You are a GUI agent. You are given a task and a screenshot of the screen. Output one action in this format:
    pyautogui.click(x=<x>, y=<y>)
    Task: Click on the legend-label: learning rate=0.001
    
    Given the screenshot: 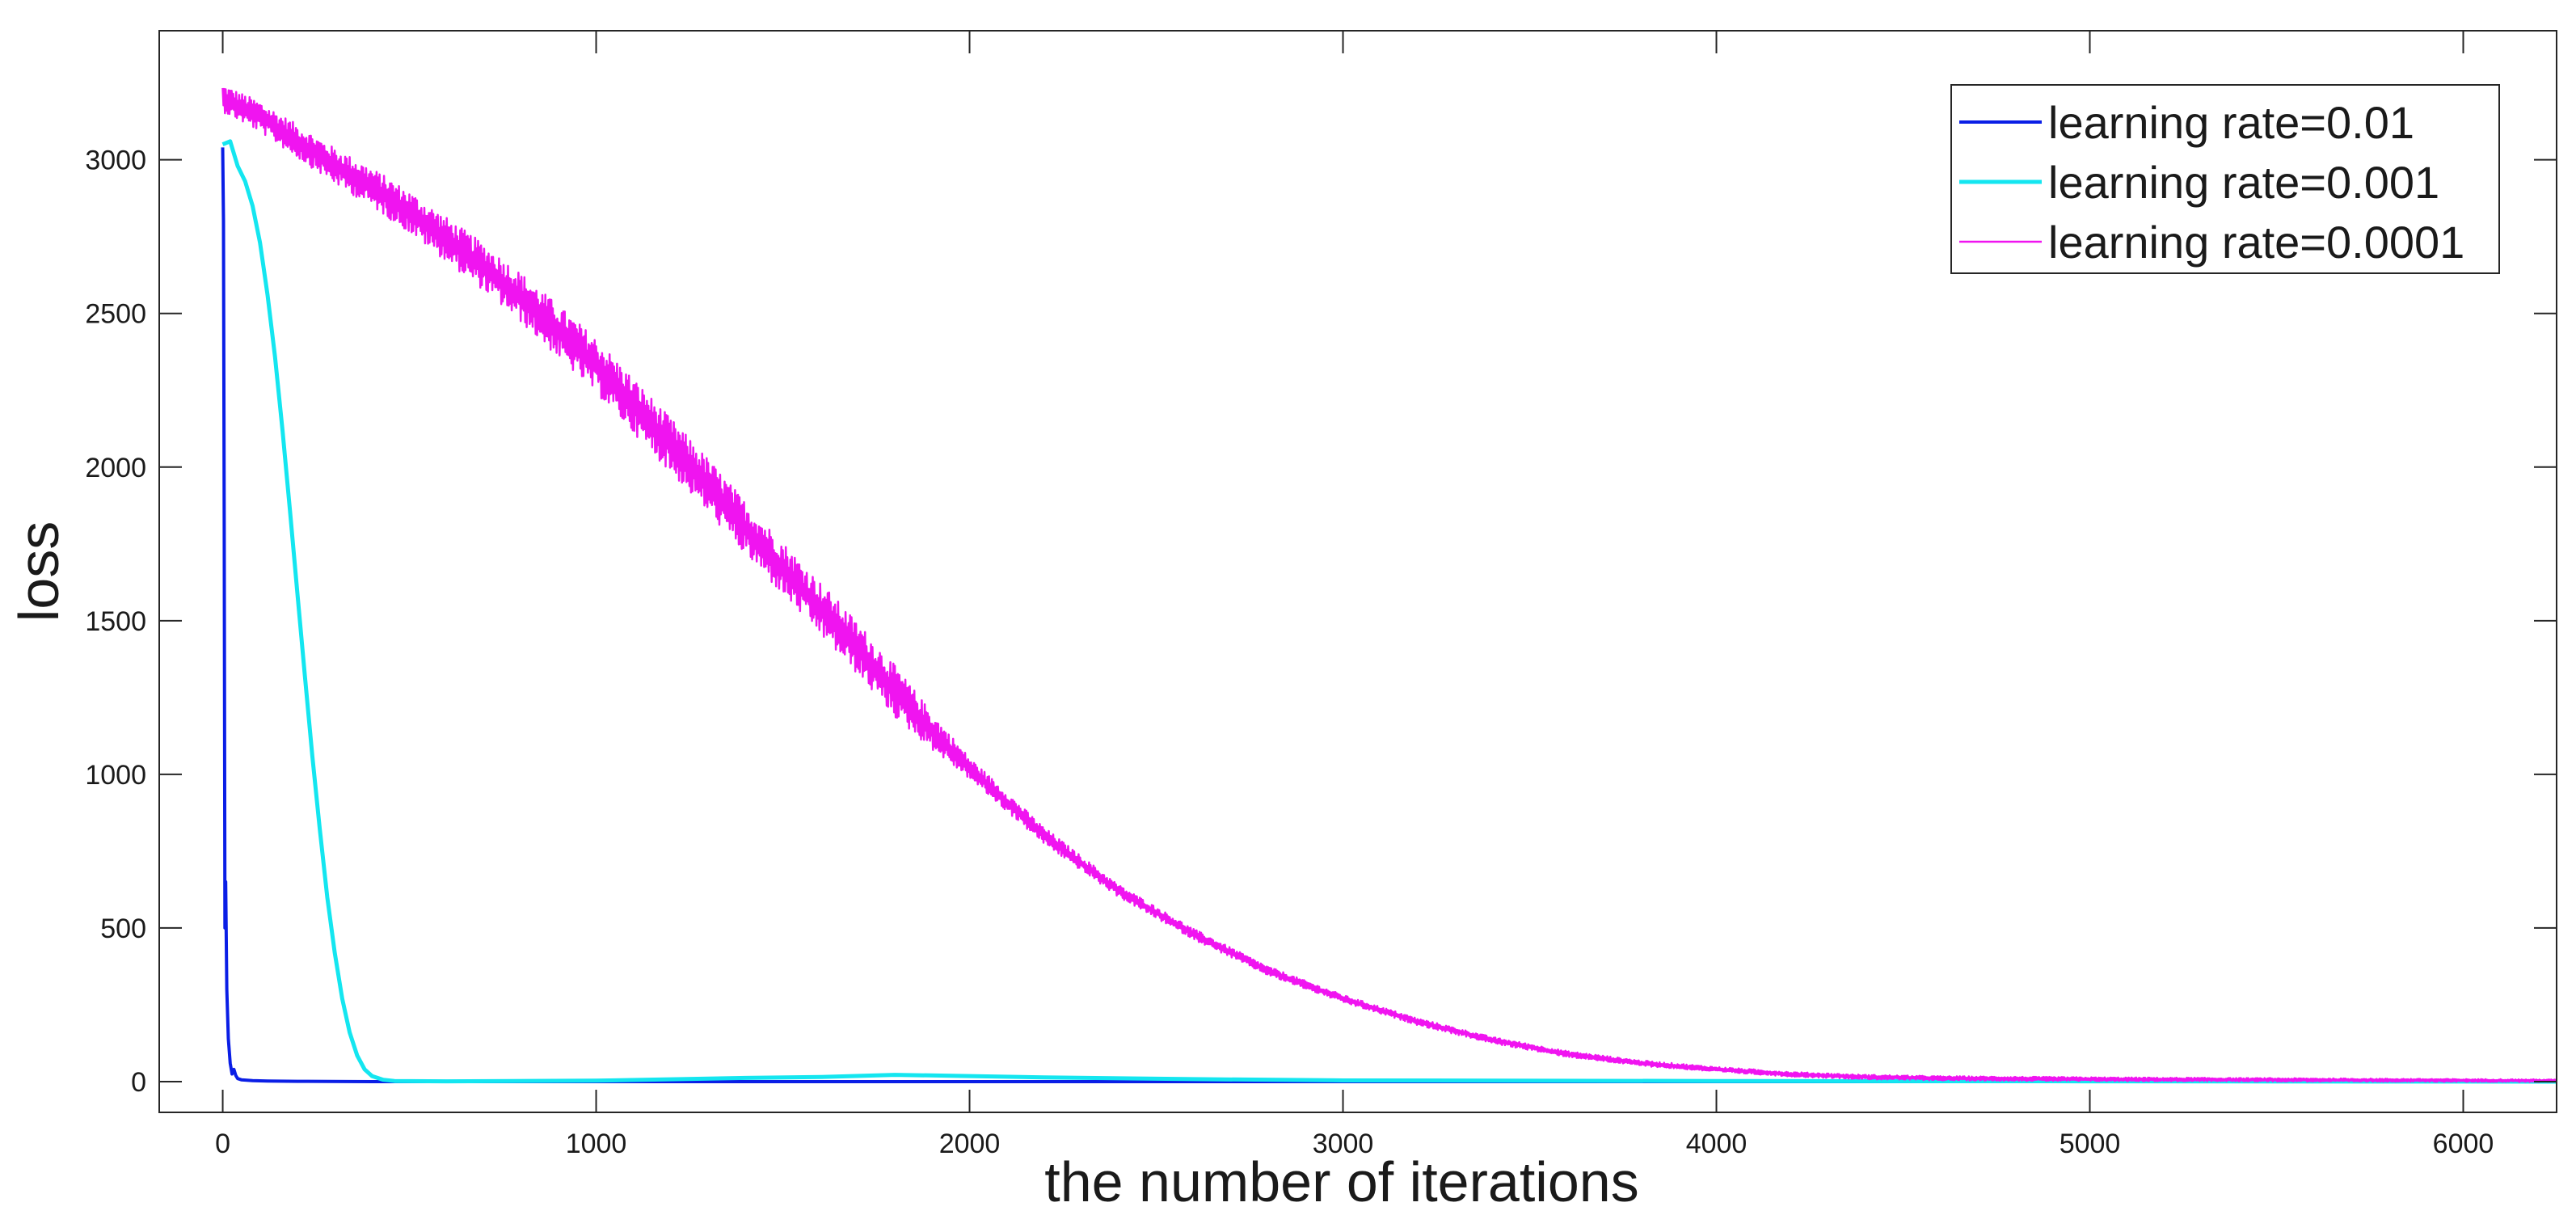 What is the action you would take?
    pyautogui.click(x=2243, y=183)
    